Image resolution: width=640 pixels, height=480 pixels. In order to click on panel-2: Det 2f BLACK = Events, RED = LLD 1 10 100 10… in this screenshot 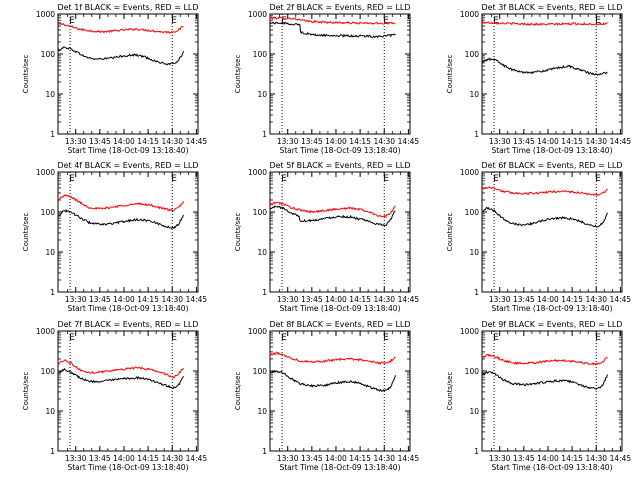, I will do `click(326, 79)`.